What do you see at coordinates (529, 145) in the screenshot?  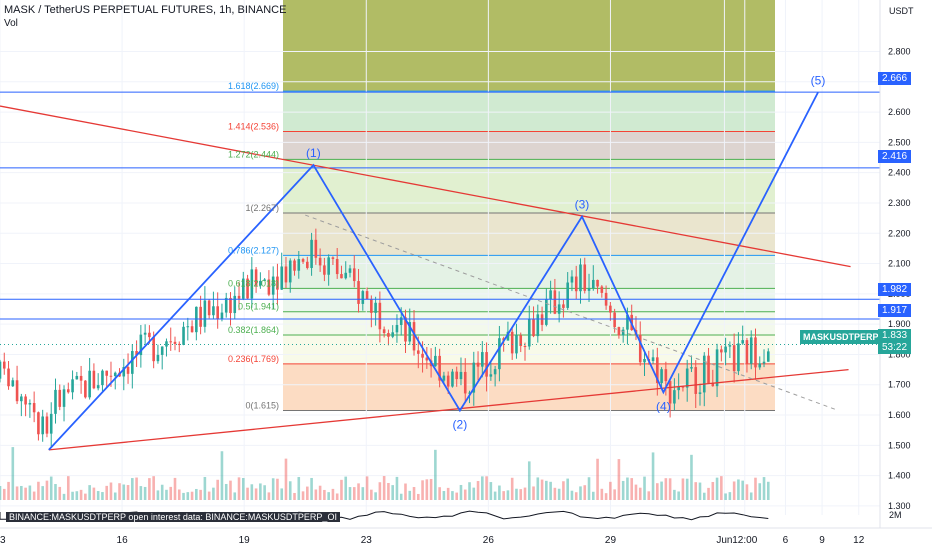 I see `fib-zone` at bounding box center [529, 145].